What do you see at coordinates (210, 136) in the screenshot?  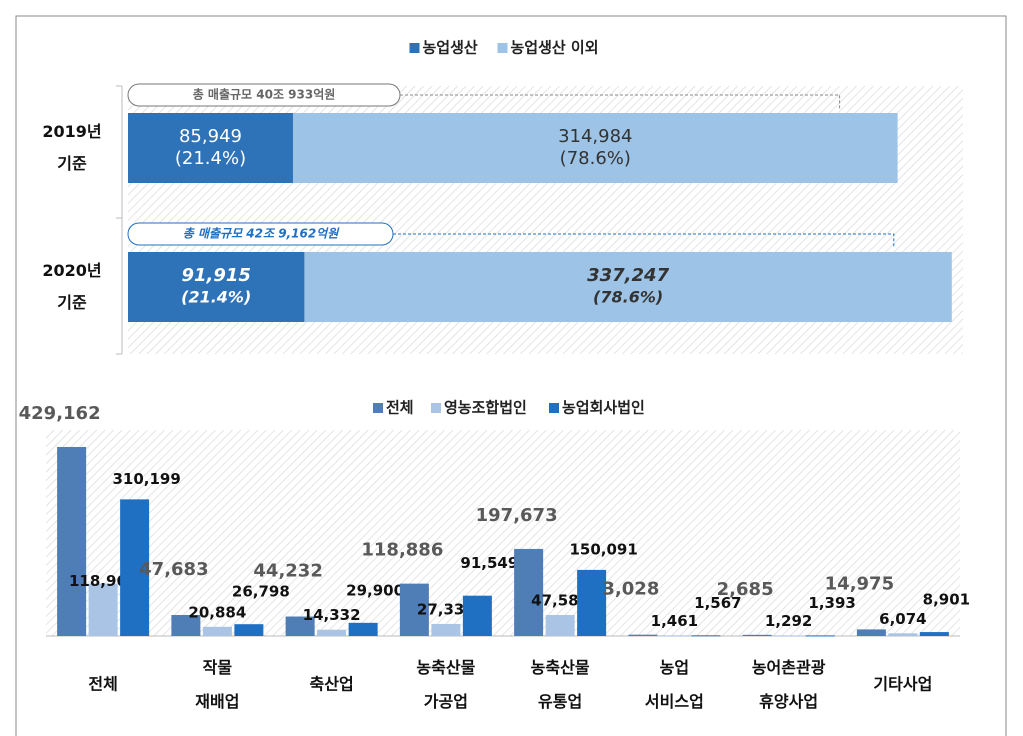 I see `value-label: 85,949` at bounding box center [210, 136].